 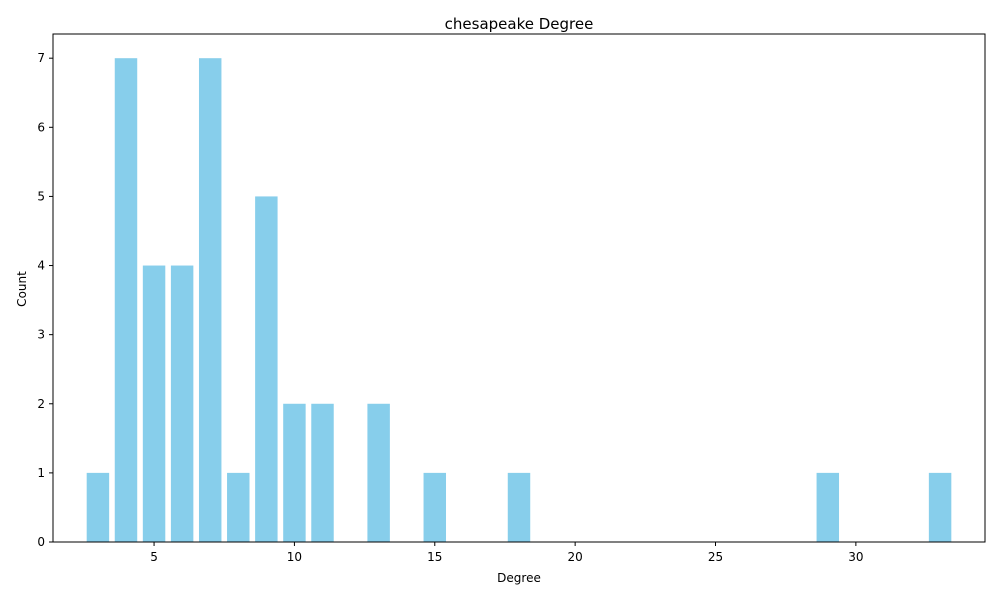 I want to click on x-tick-label: 30, so click(x=855, y=557).